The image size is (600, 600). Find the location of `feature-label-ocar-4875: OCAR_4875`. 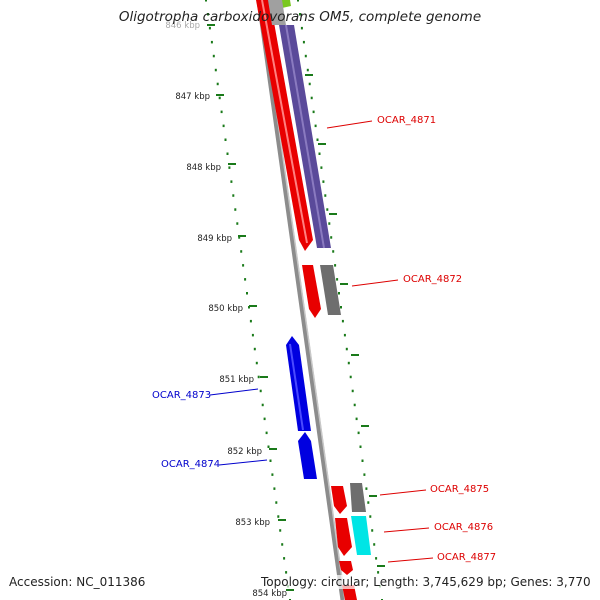

feature-label-ocar-4875: OCAR_4875 is located at coordinates (459, 489).